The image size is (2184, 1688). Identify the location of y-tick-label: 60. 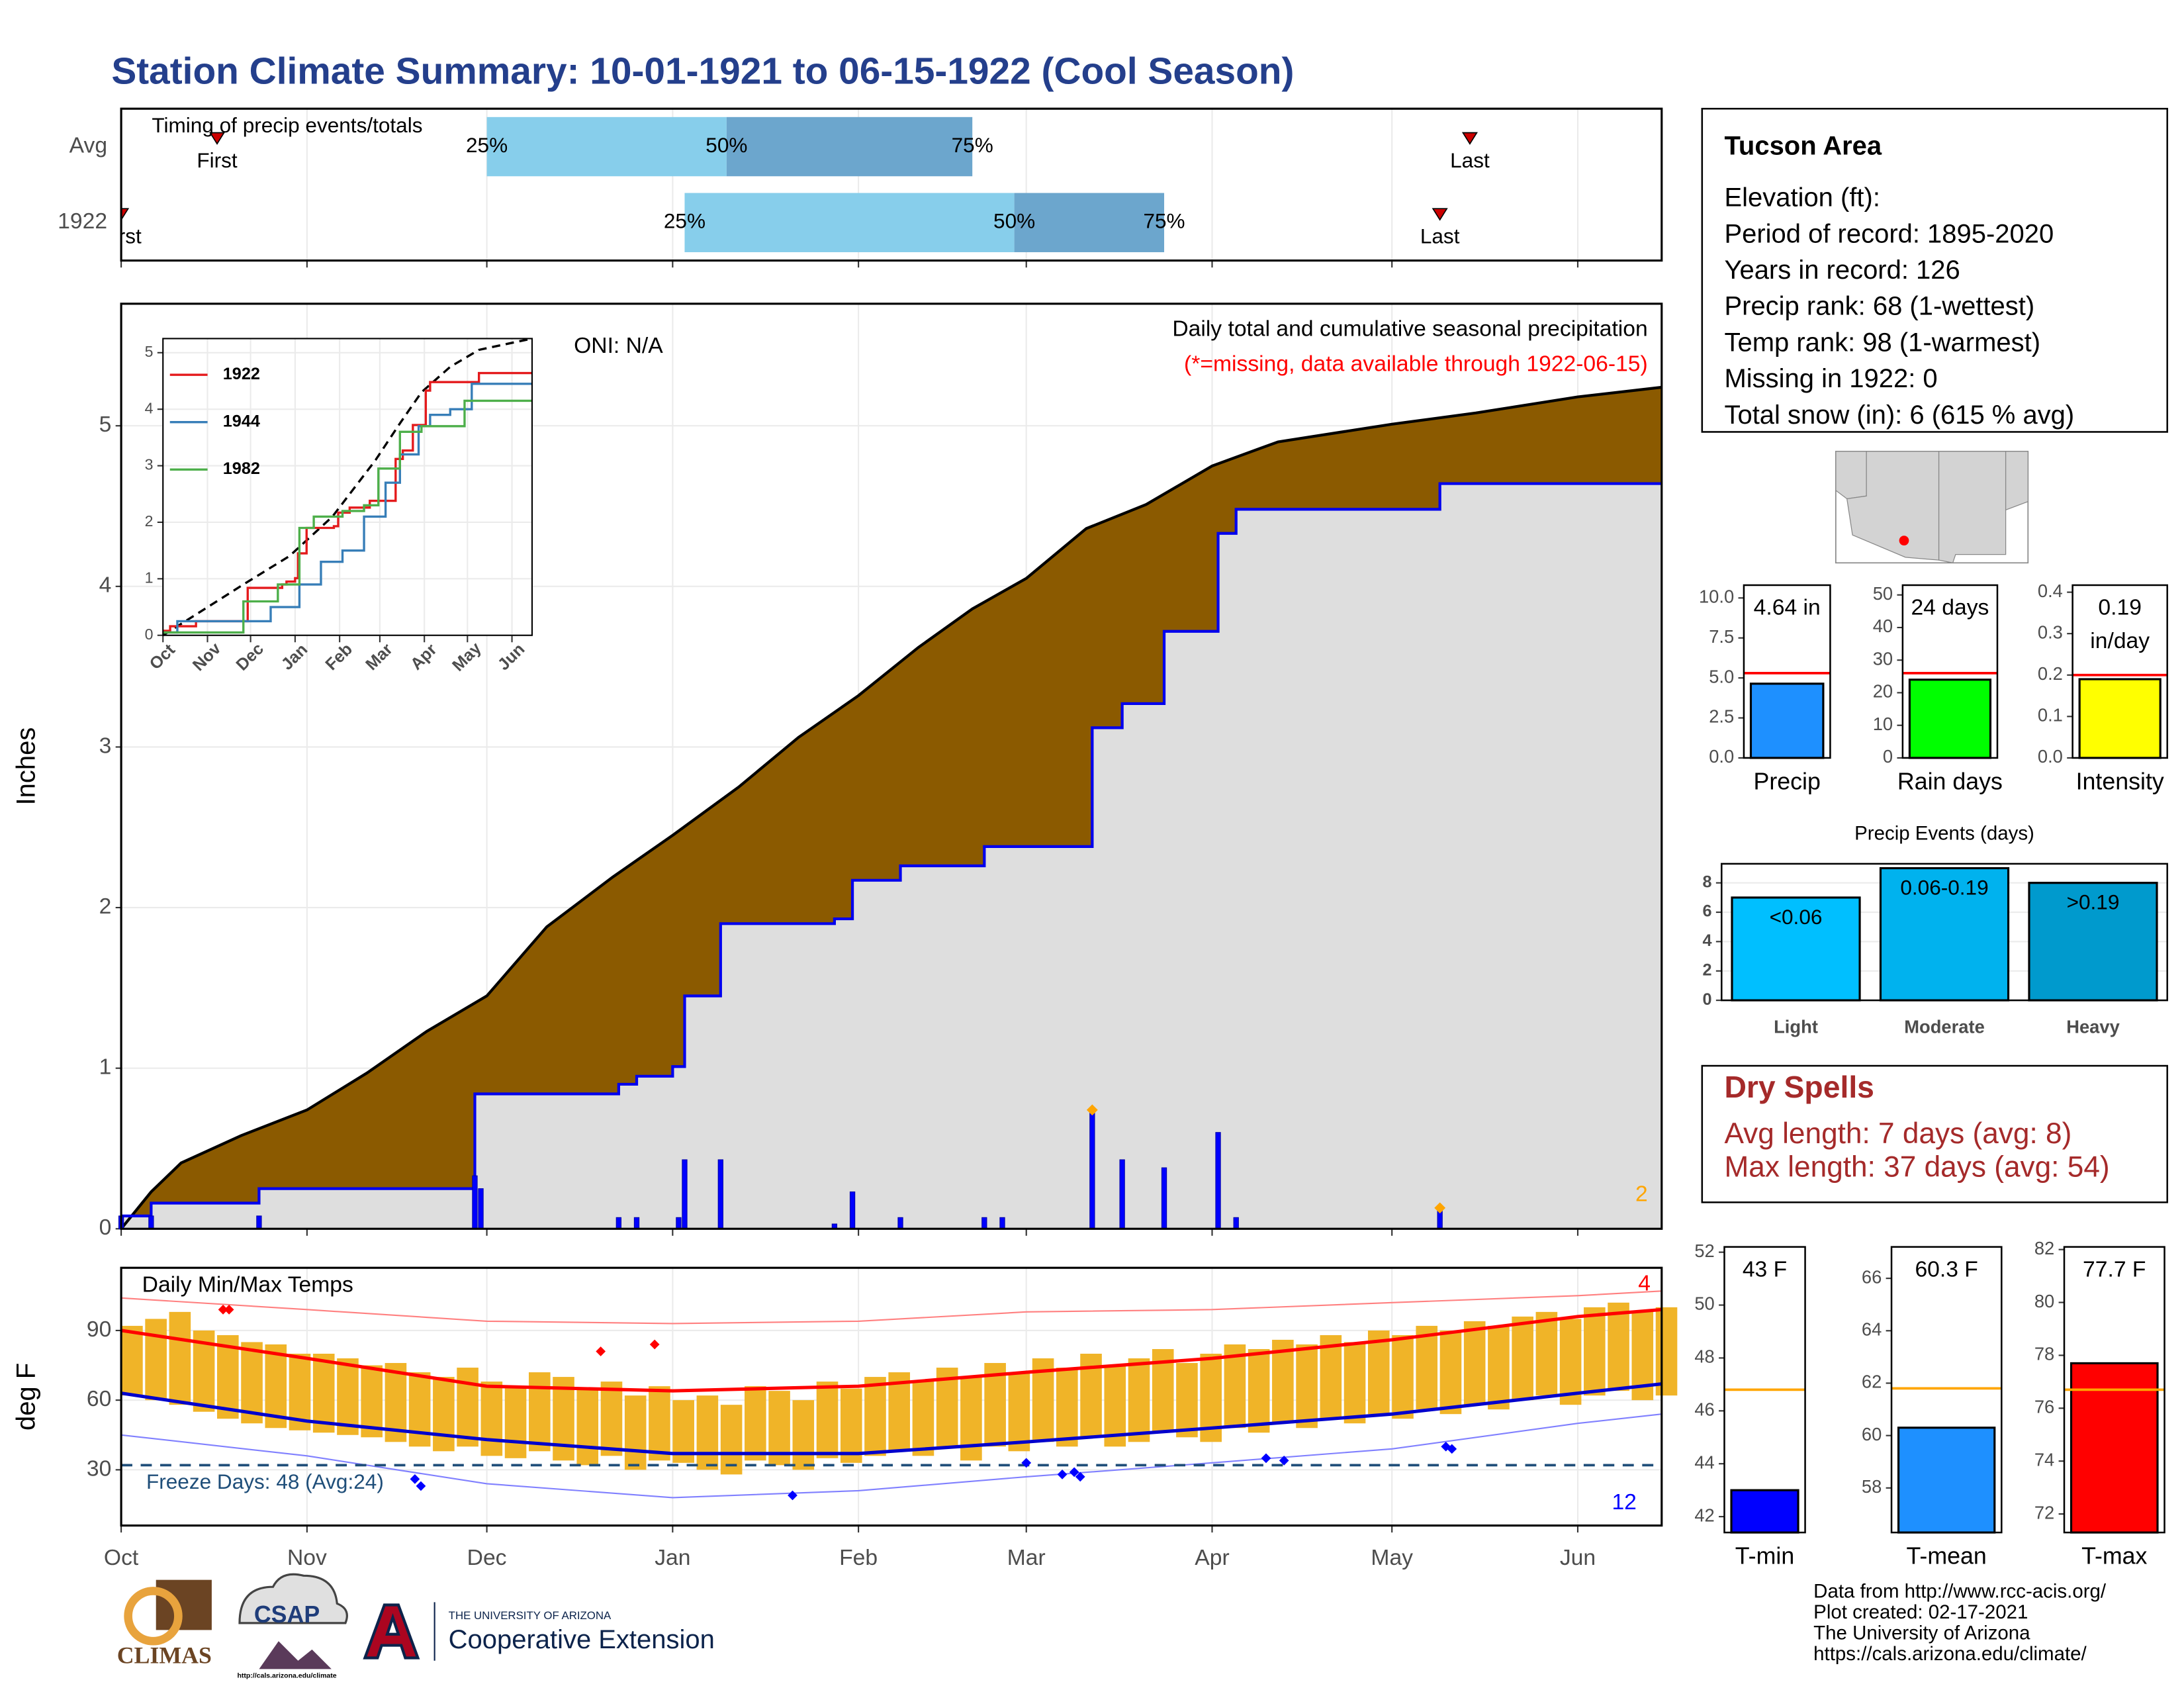
(99, 1399).